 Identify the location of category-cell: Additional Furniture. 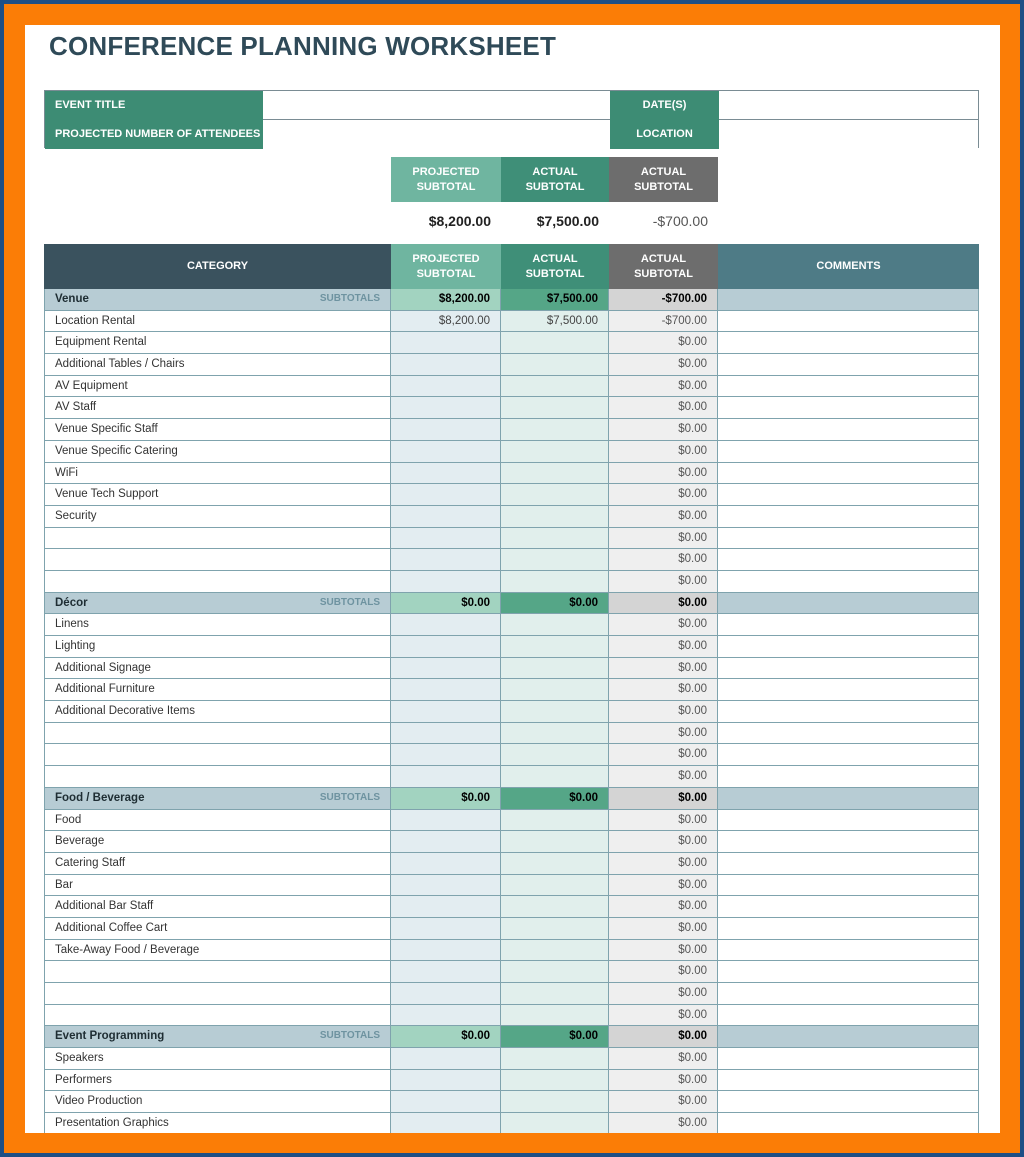
(217, 690).